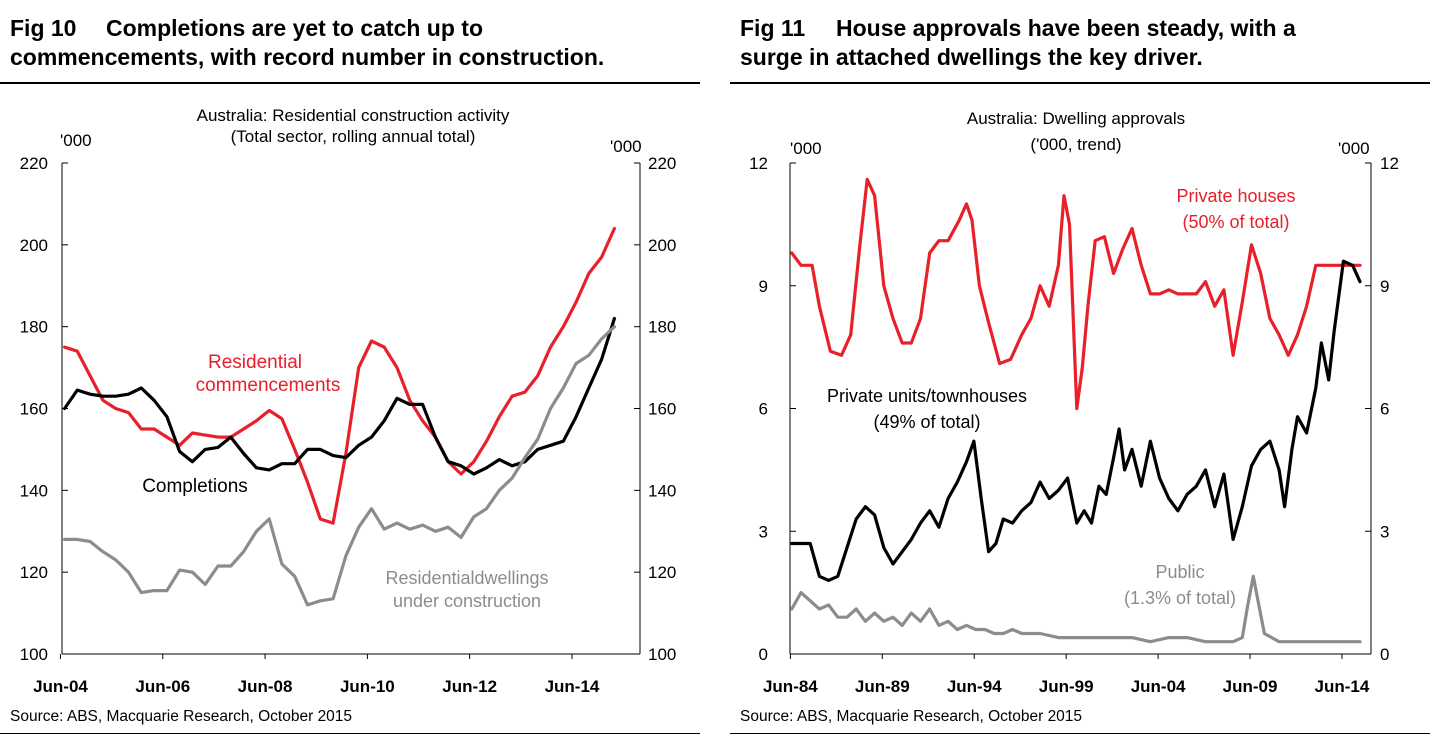  I want to click on chart-subtitle: ('000, trend), so click(1075, 144).